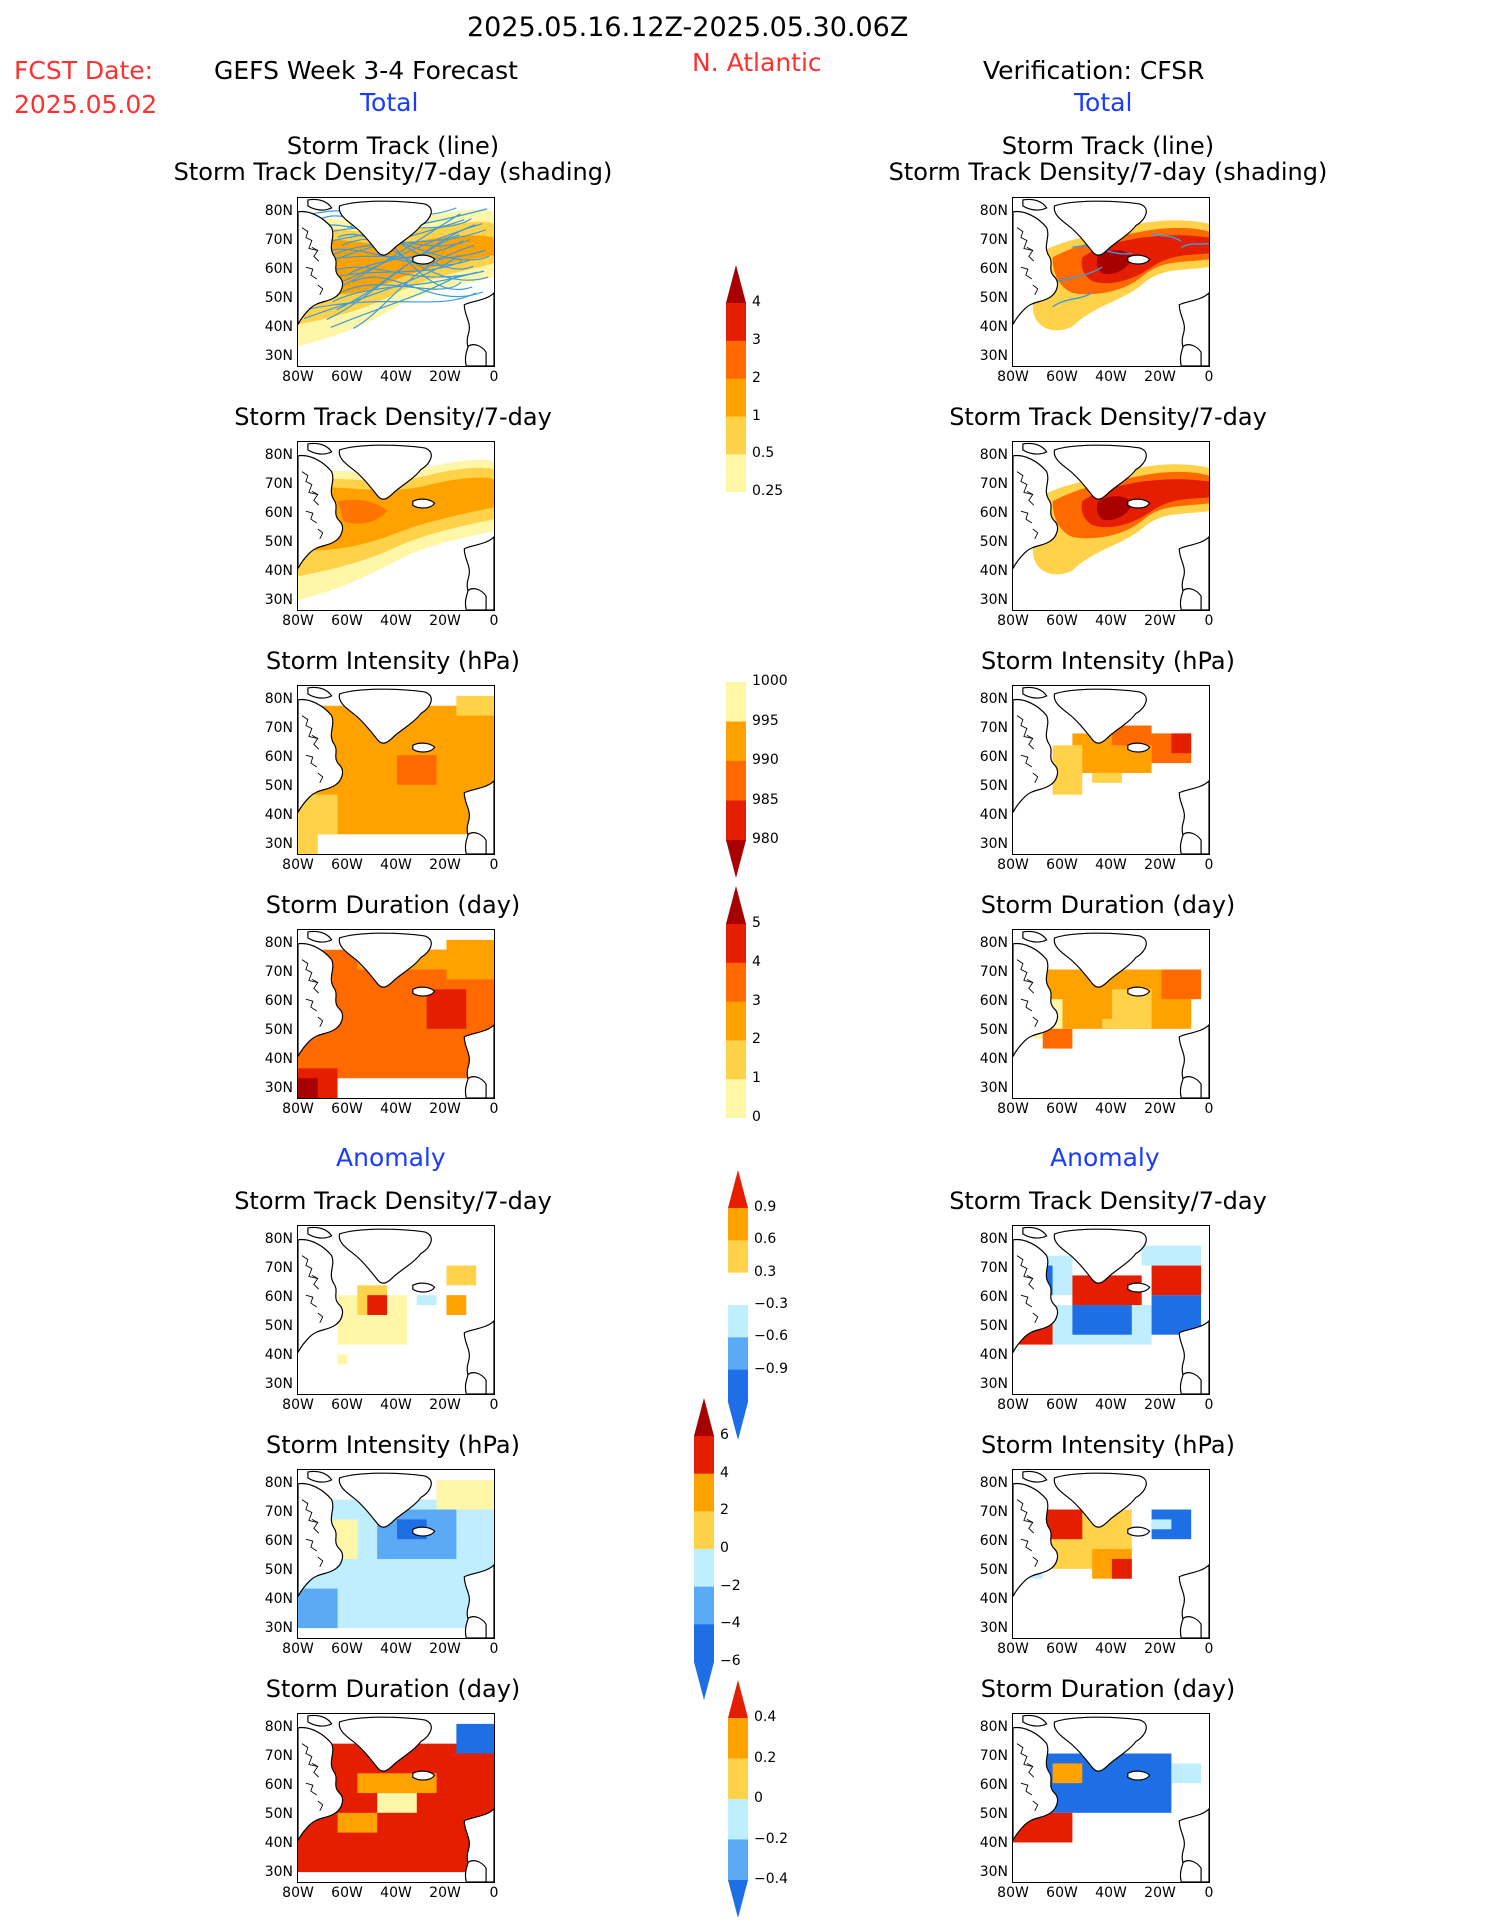 The width and height of the screenshot is (1487, 1925). I want to click on panel-title-duration-r: Storm Duration (day), so click(1108, 905).